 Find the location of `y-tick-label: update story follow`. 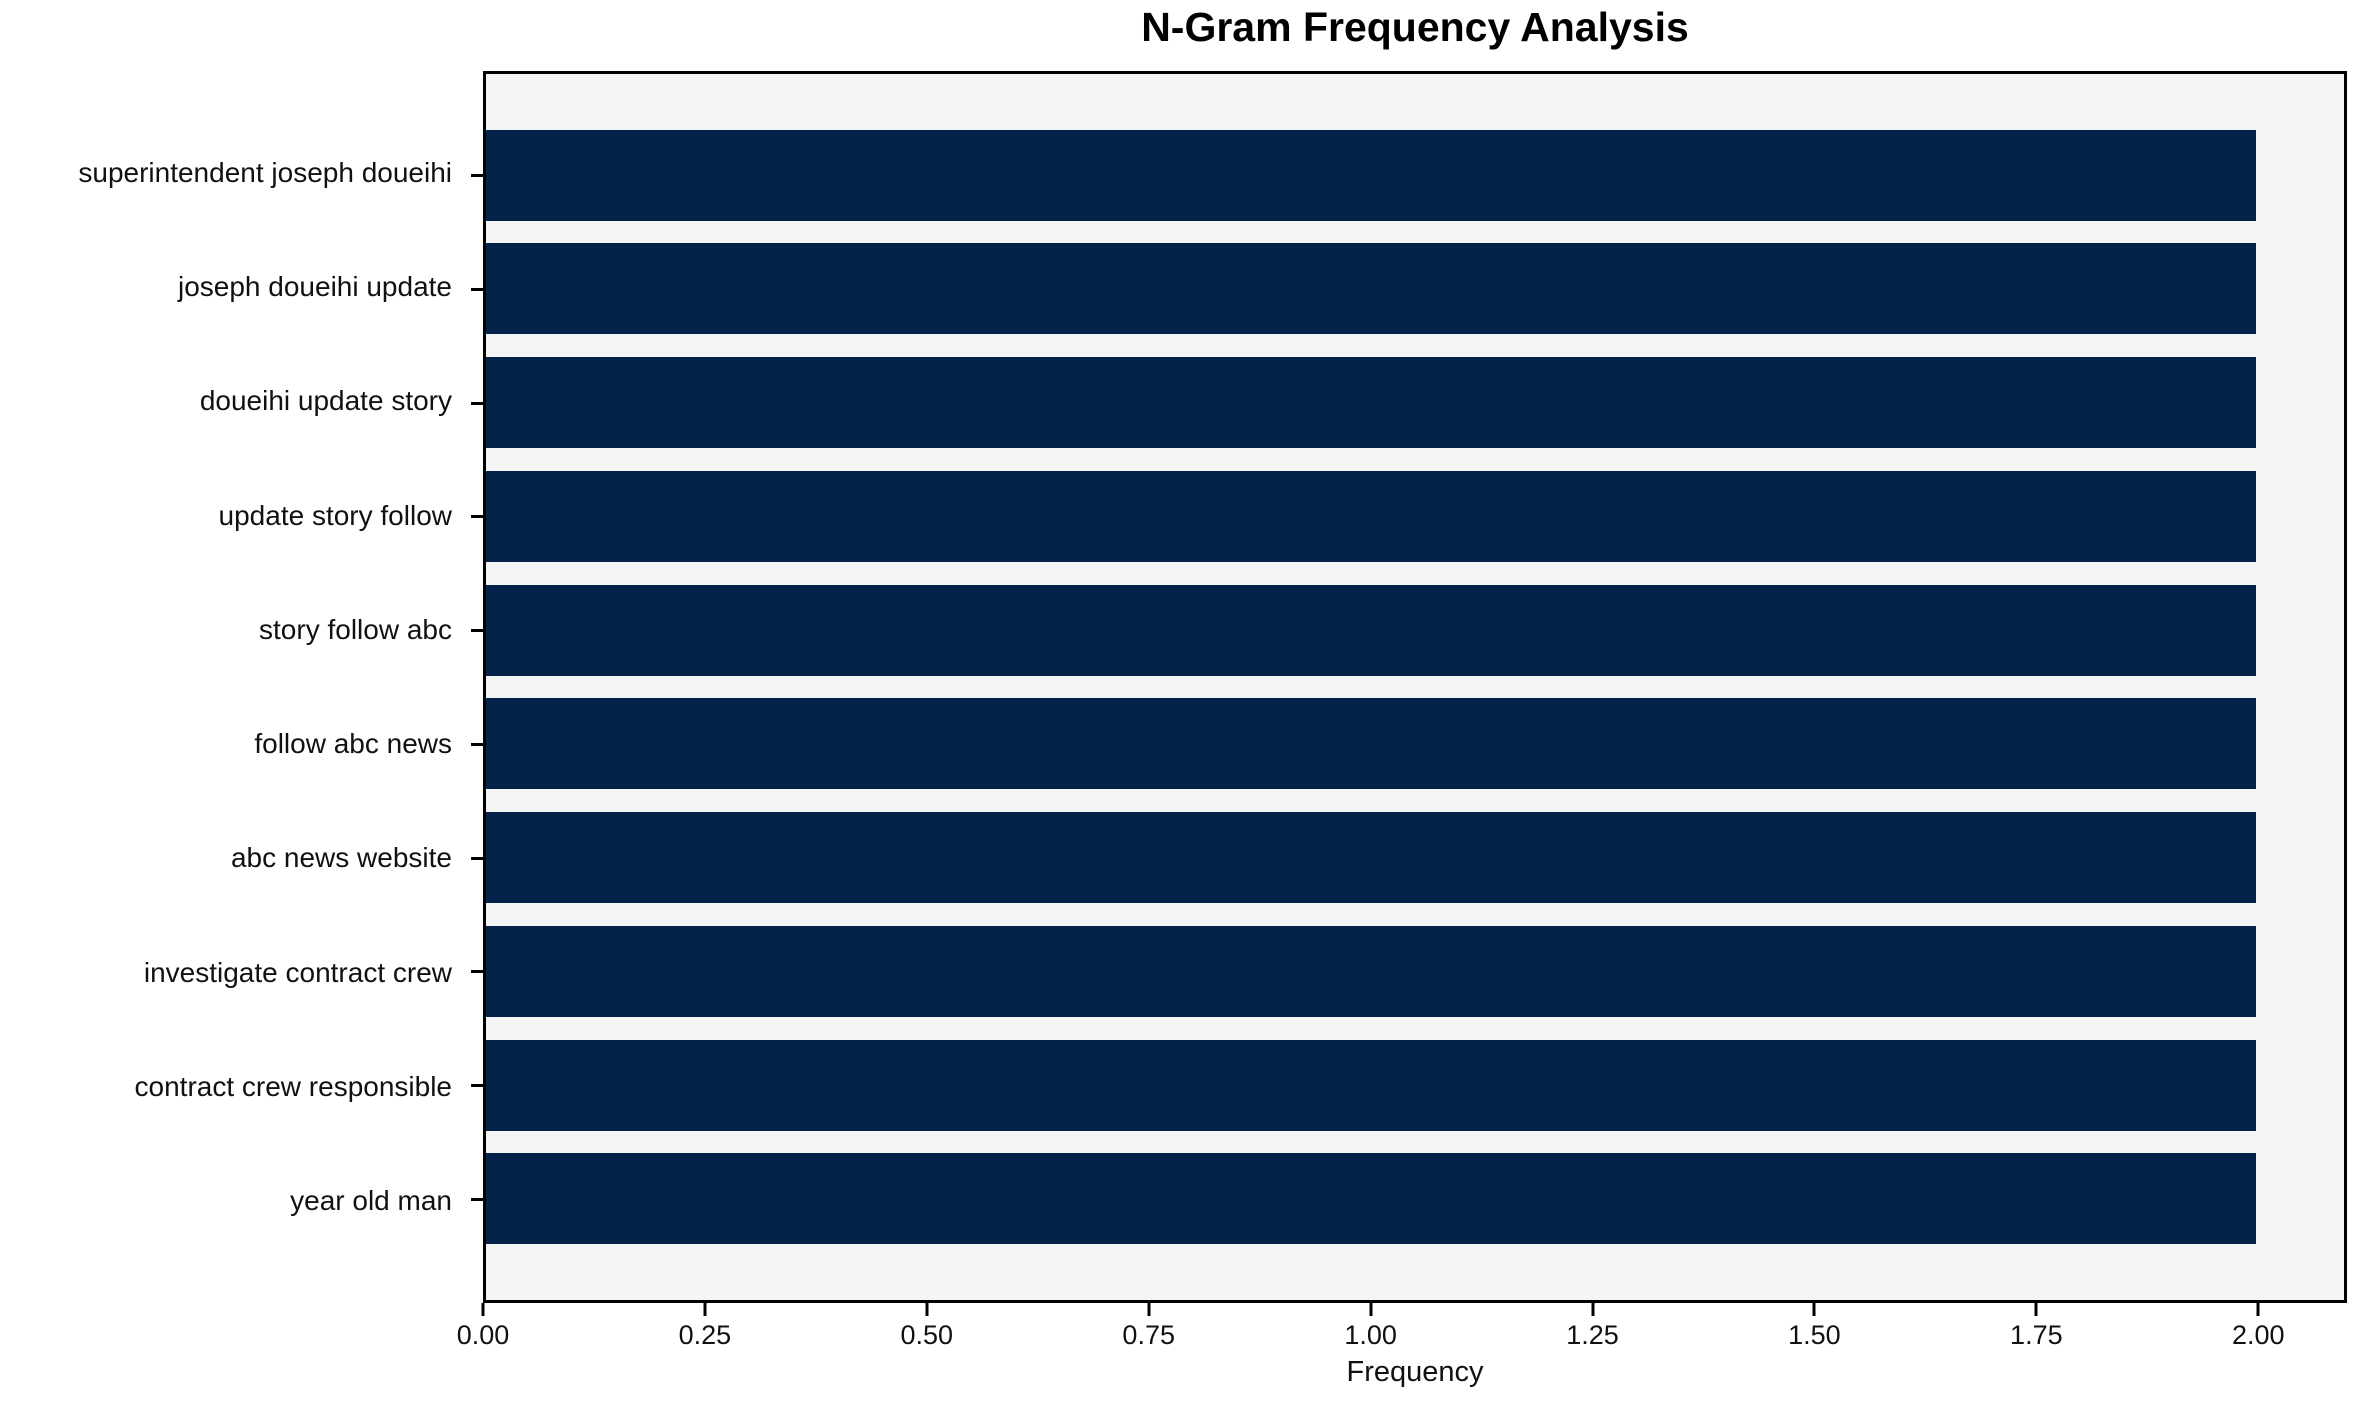

y-tick-label: update story follow is located at coordinates (335, 515).